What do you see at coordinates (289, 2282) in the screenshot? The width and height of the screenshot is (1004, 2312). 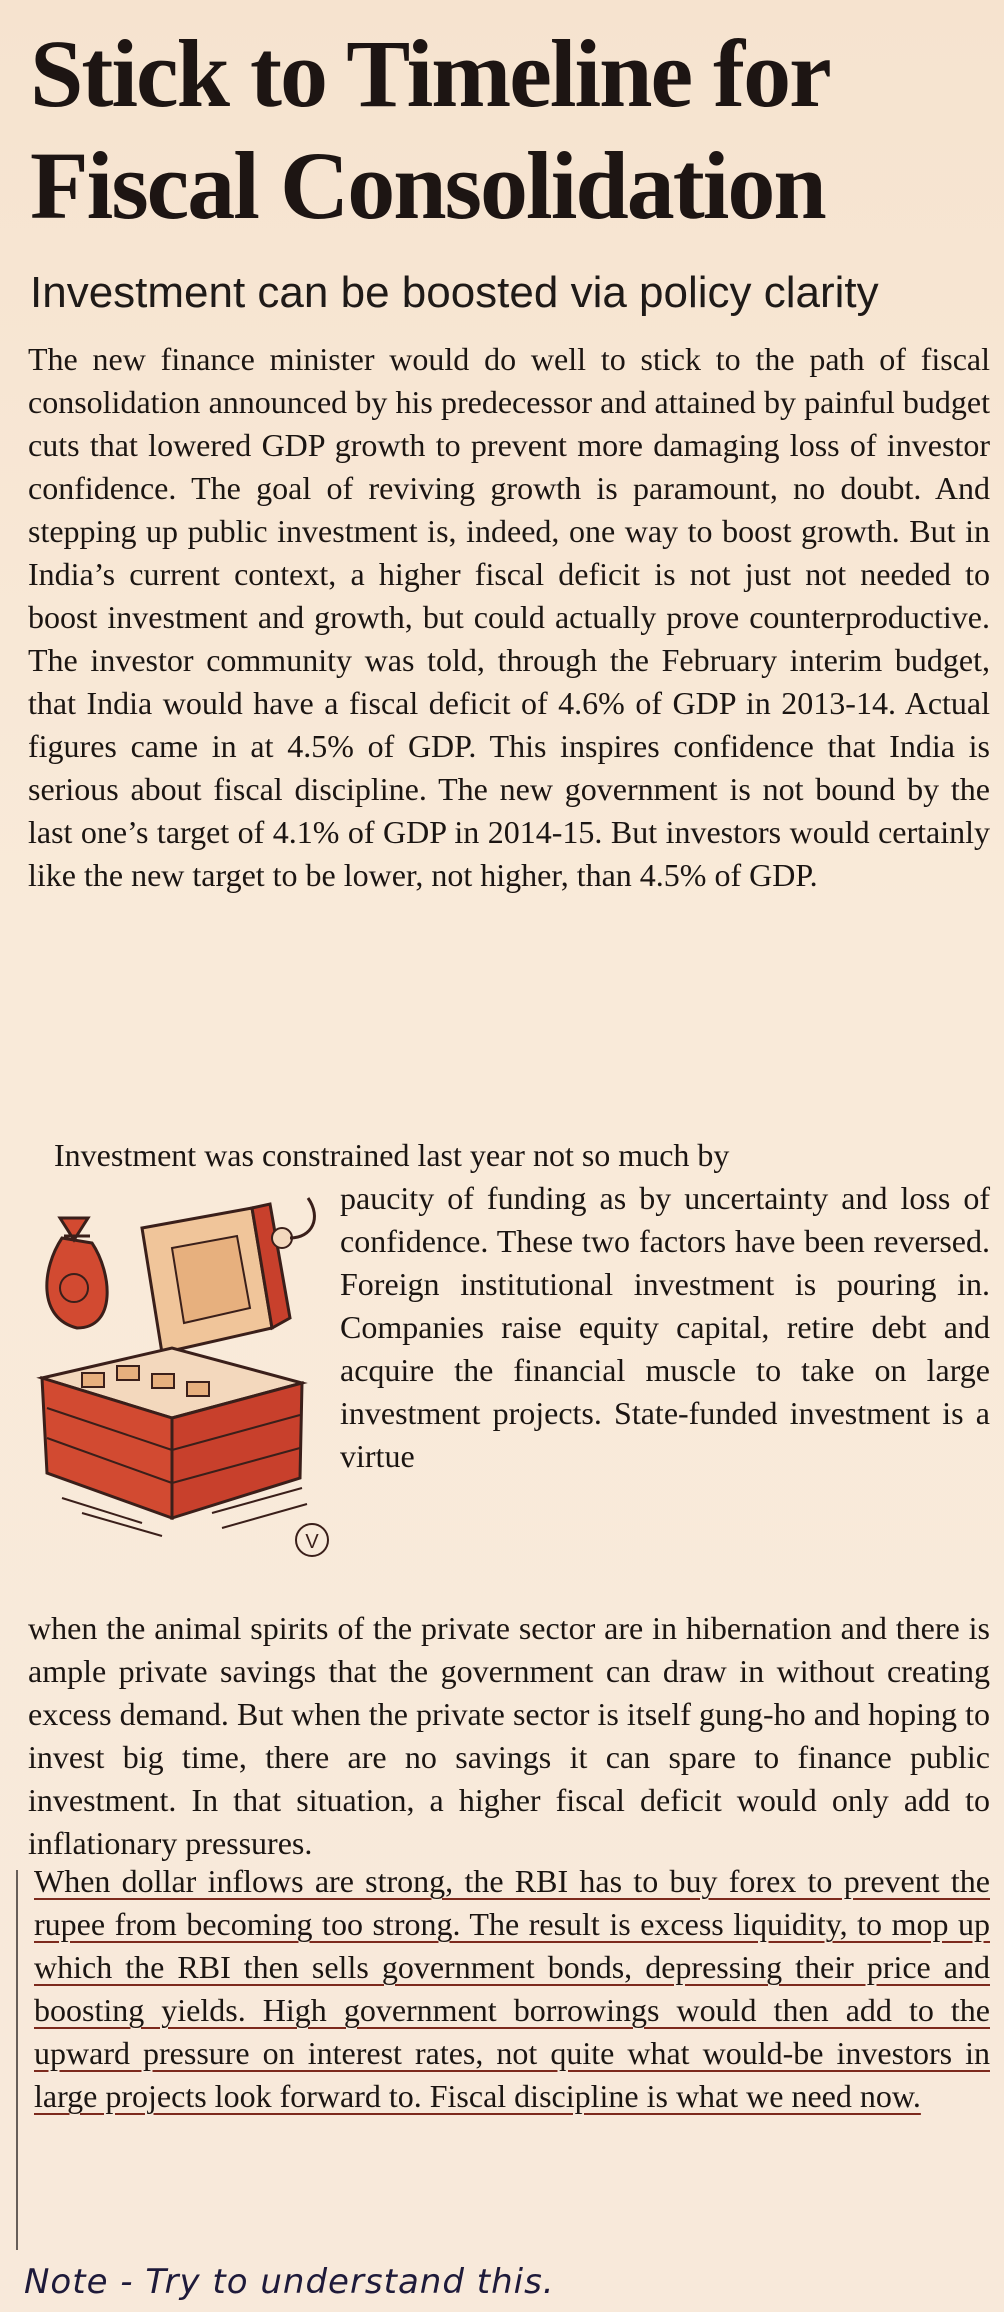 I see `handwritten-note: Note - Try to understand this.` at bounding box center [289, 2282].